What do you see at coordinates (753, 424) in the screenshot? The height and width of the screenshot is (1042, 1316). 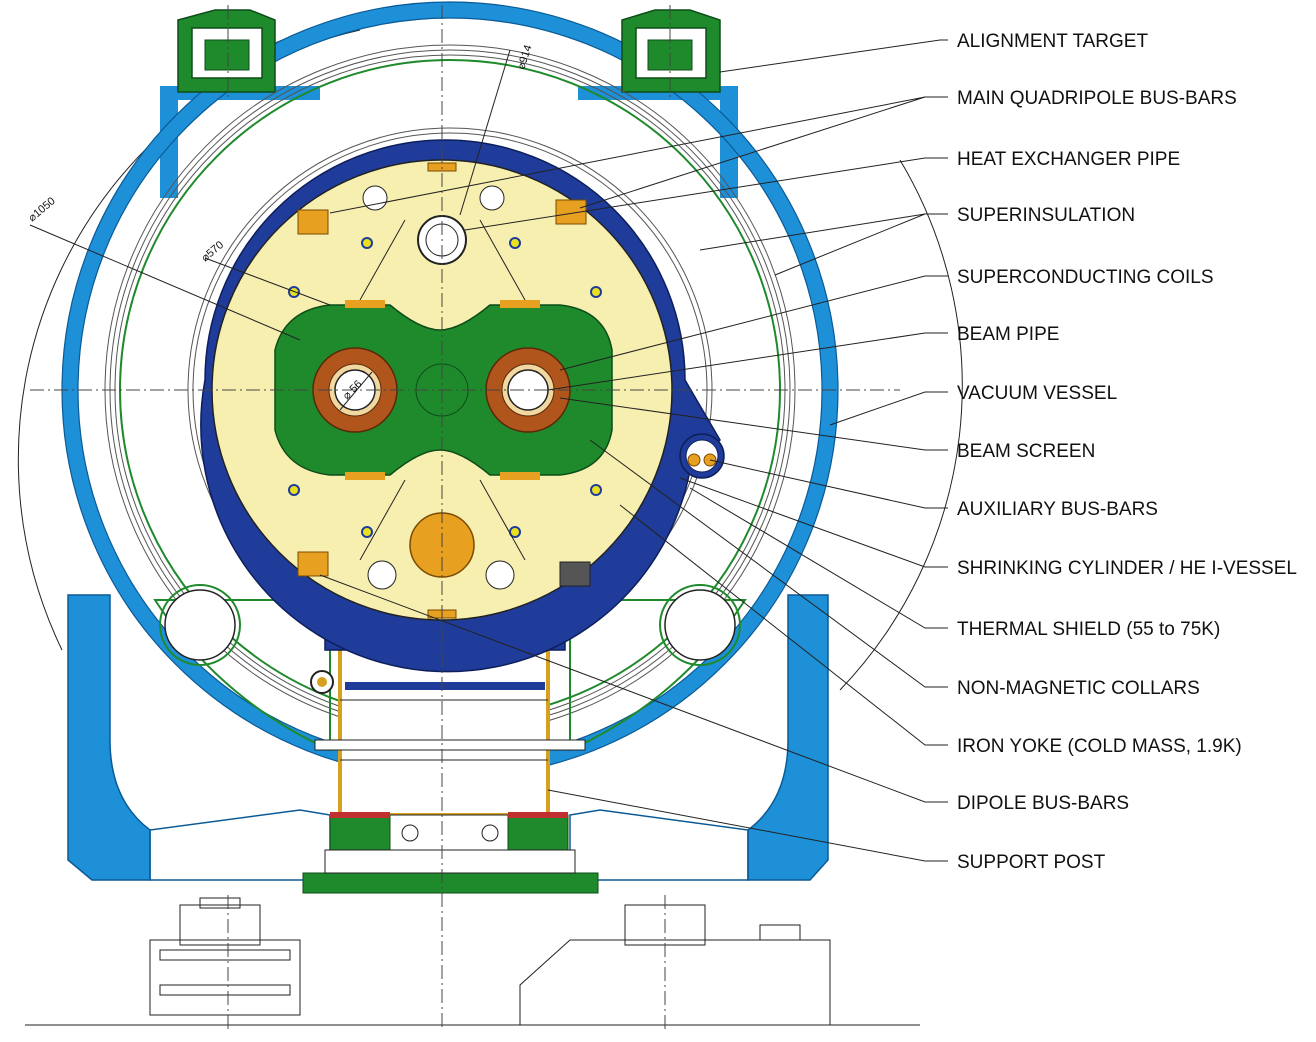 I see `leader-beam-screen` at bounding box center [753, 424].